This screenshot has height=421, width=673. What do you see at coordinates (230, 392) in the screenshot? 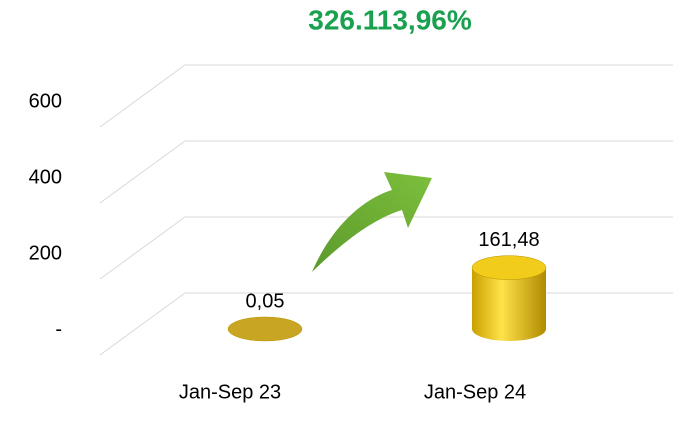
I see `x-tick-label: Jan-Sep 23` at bounding box center [230, 392].